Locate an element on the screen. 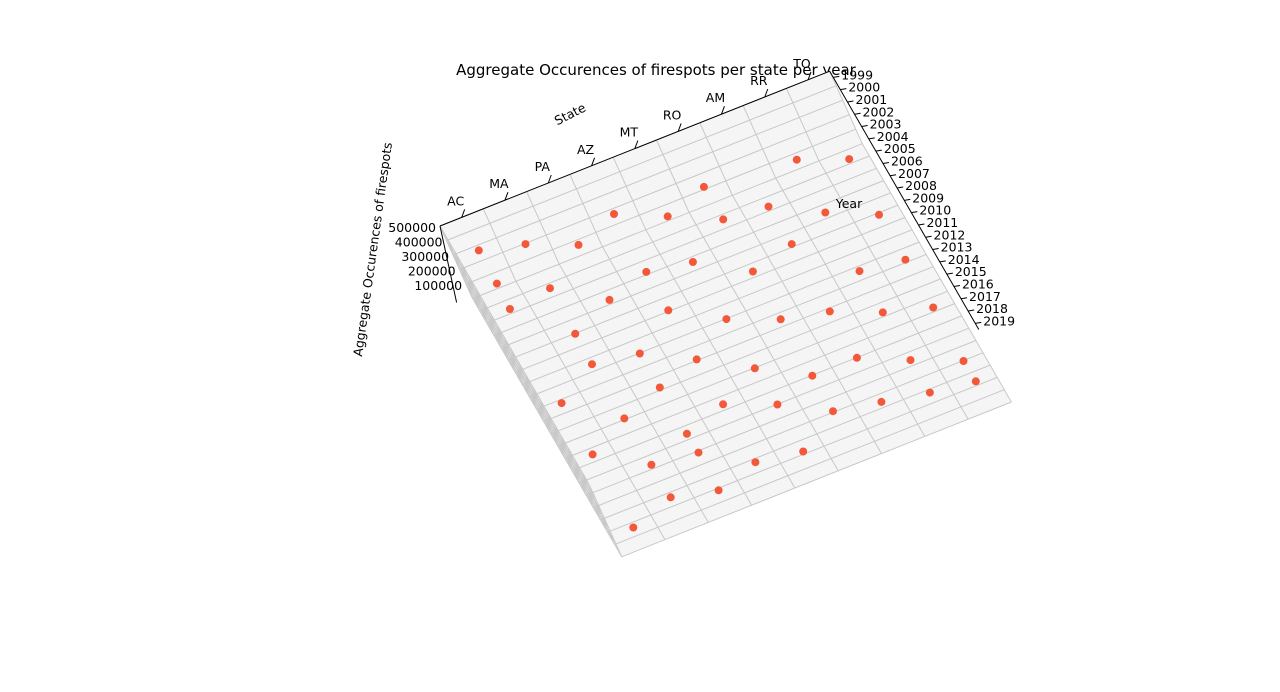 The height and width of the screenshot is (692, 1280). x-tick-label: RO is located at coordinates (672, 114).